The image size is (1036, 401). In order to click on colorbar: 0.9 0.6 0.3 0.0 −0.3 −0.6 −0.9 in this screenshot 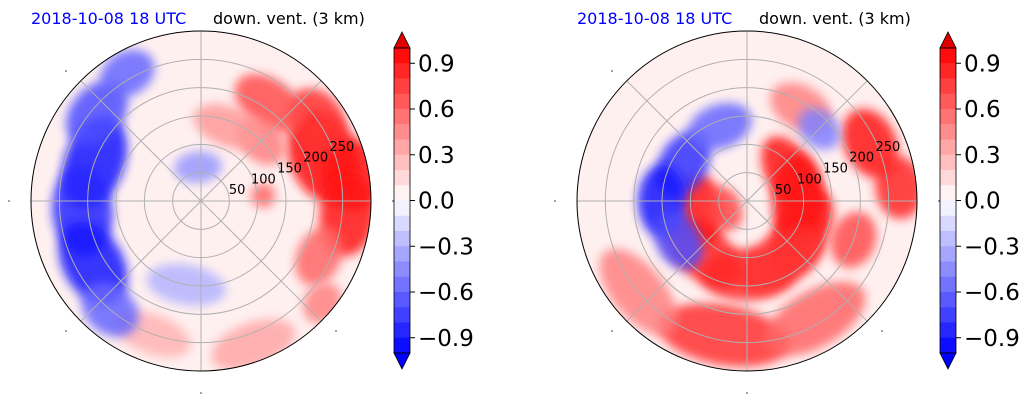, I will do `click(979, 200)`.